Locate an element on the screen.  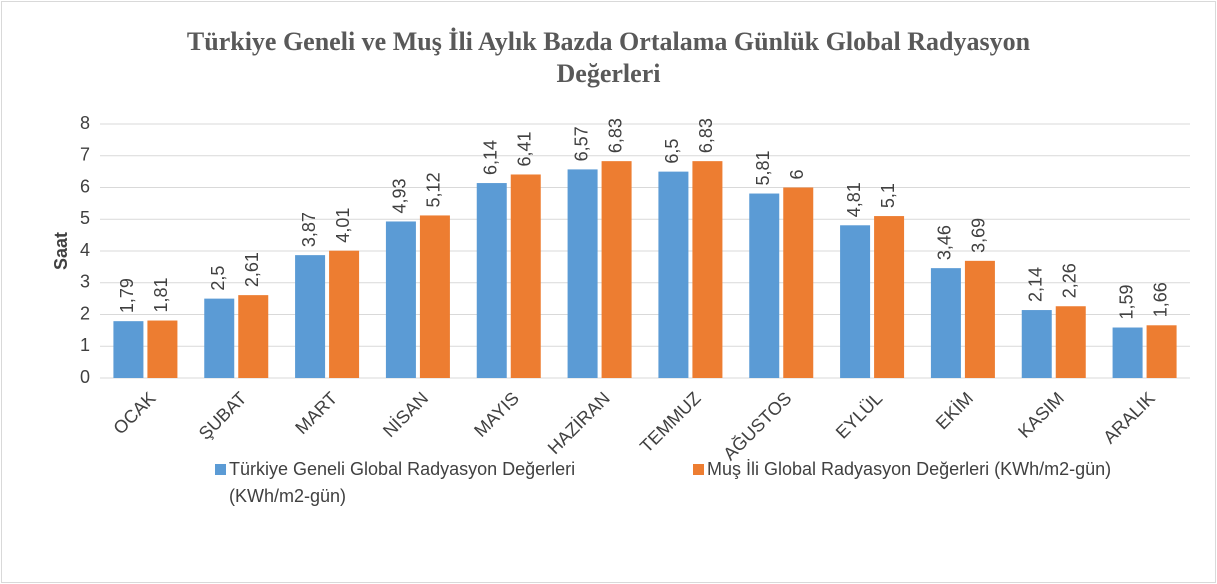
x-tick-label: KASIM is located at coordinates (1041, 415).